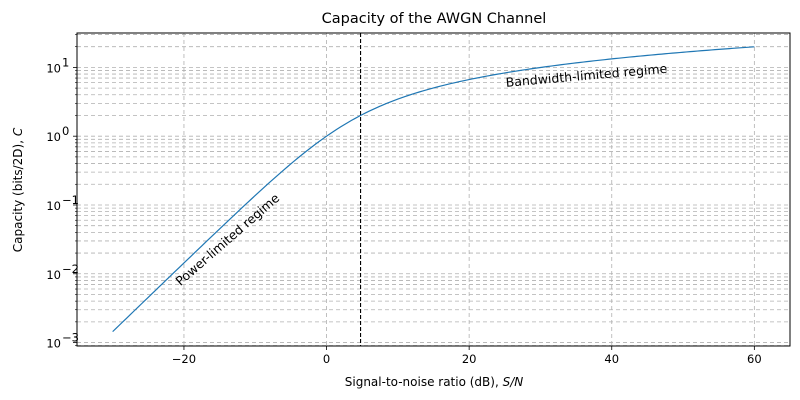 The width and height of the screenshot is (800, 400). Describe the element at coordinates (424, 382) in the screenshot. I see `x-axis-label-text: Signal-to-noise ratio (dB),` at that location.